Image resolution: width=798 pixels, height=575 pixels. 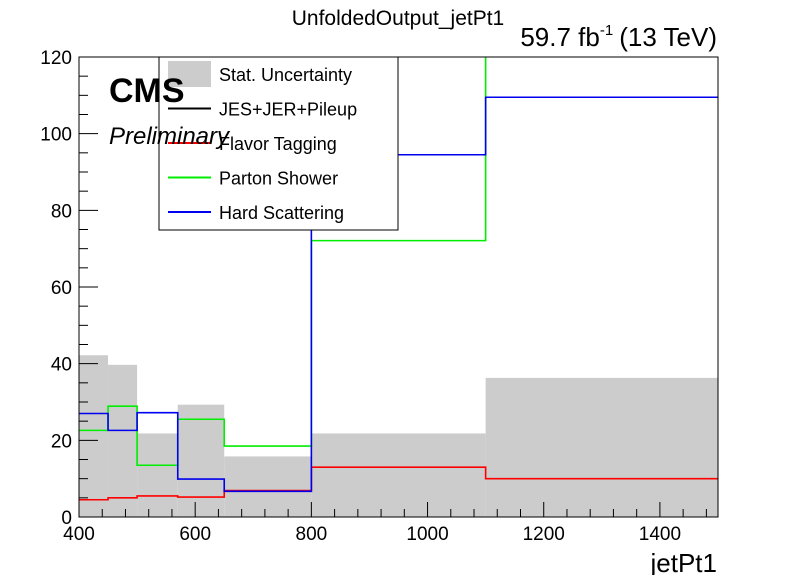 What do you see at coordinates (560, 37) in the screenshot?
I see `luminosity-value: 59.7 fb` at bounding box center [560, 37].